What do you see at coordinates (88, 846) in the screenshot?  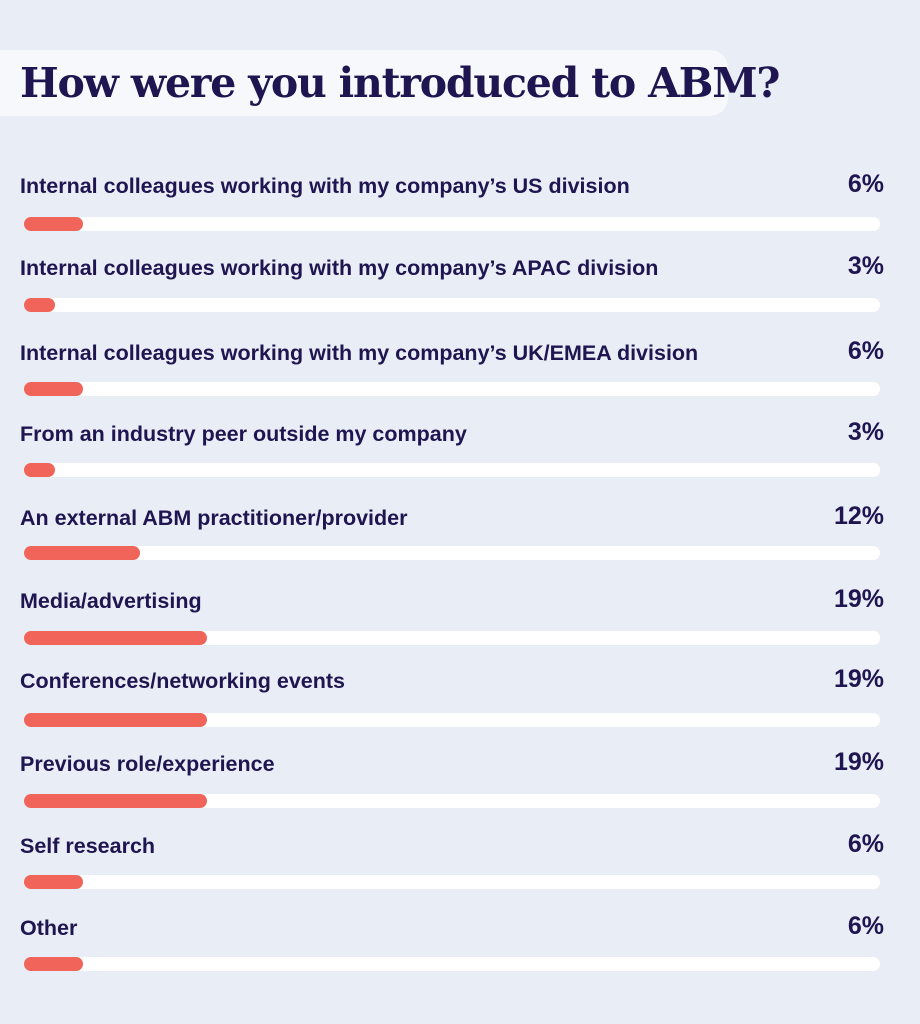 I see `category-label: Self research` at bounding box center [88, 846].